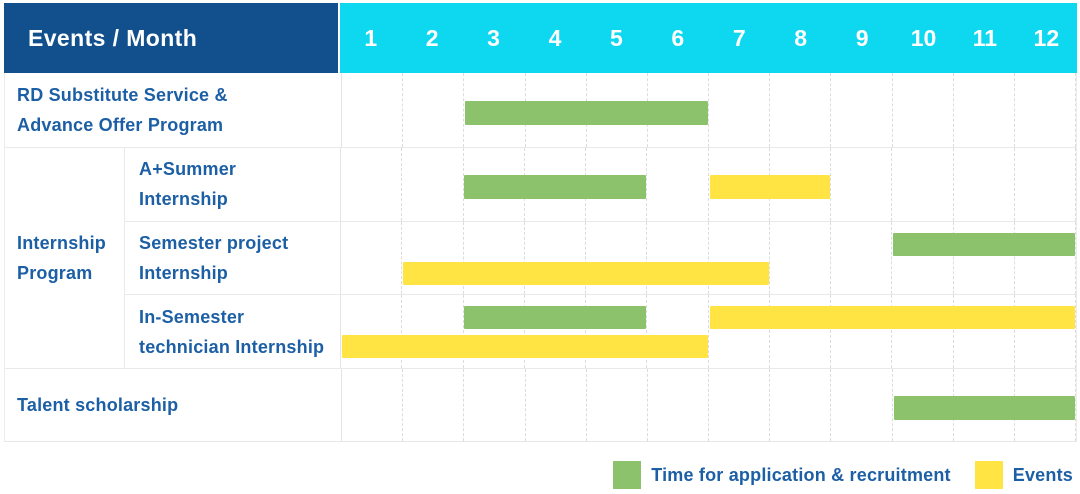  Describe the element at coordinates (232, 184) in the screenshot. I see `row-label-a-summer-internship: A+Summer Internship` at that location.